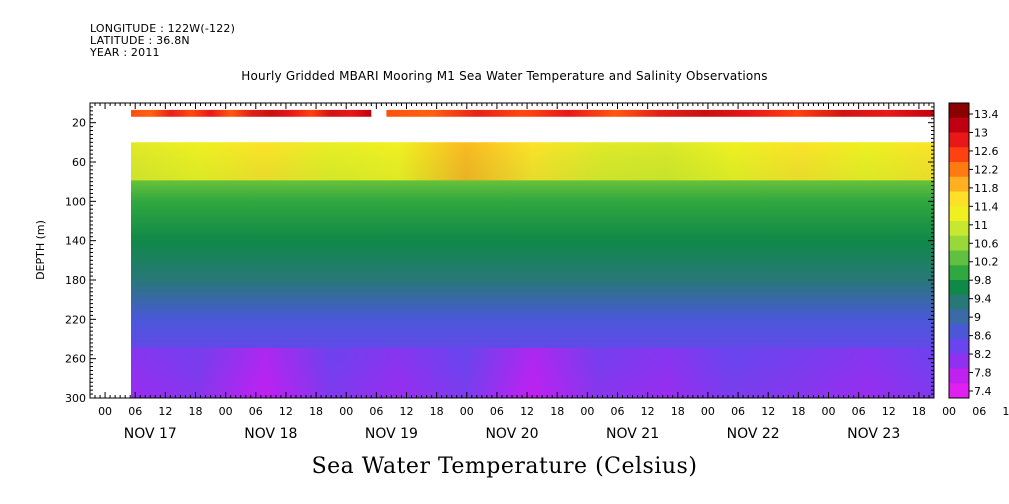 The width and height of the screenshot is (1009, 504). Describe the element at coordinates (75, 201) in the screenshot. I see `y-tick-label: 100` at that location.